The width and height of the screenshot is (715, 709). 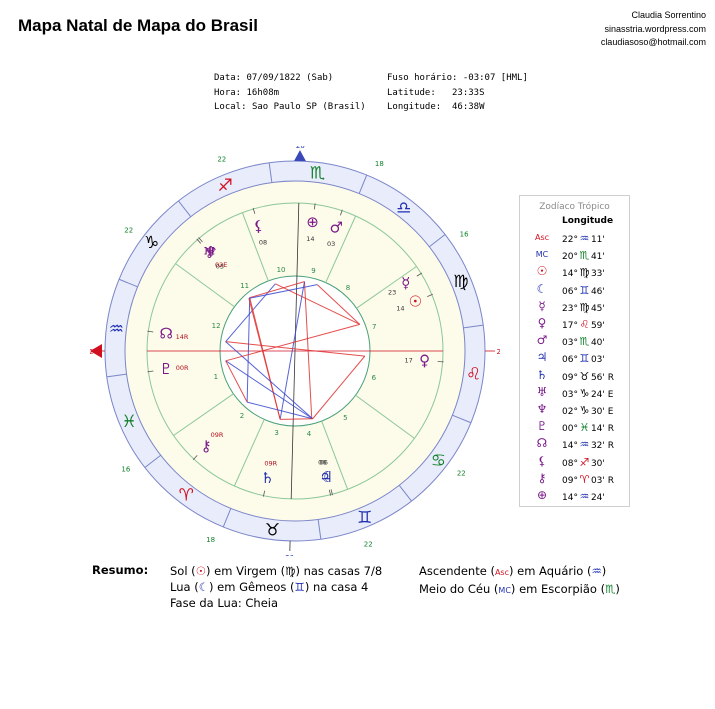 I want to click on table-longitude: 03° ♑ 24' E, so click(x=587, y=393).